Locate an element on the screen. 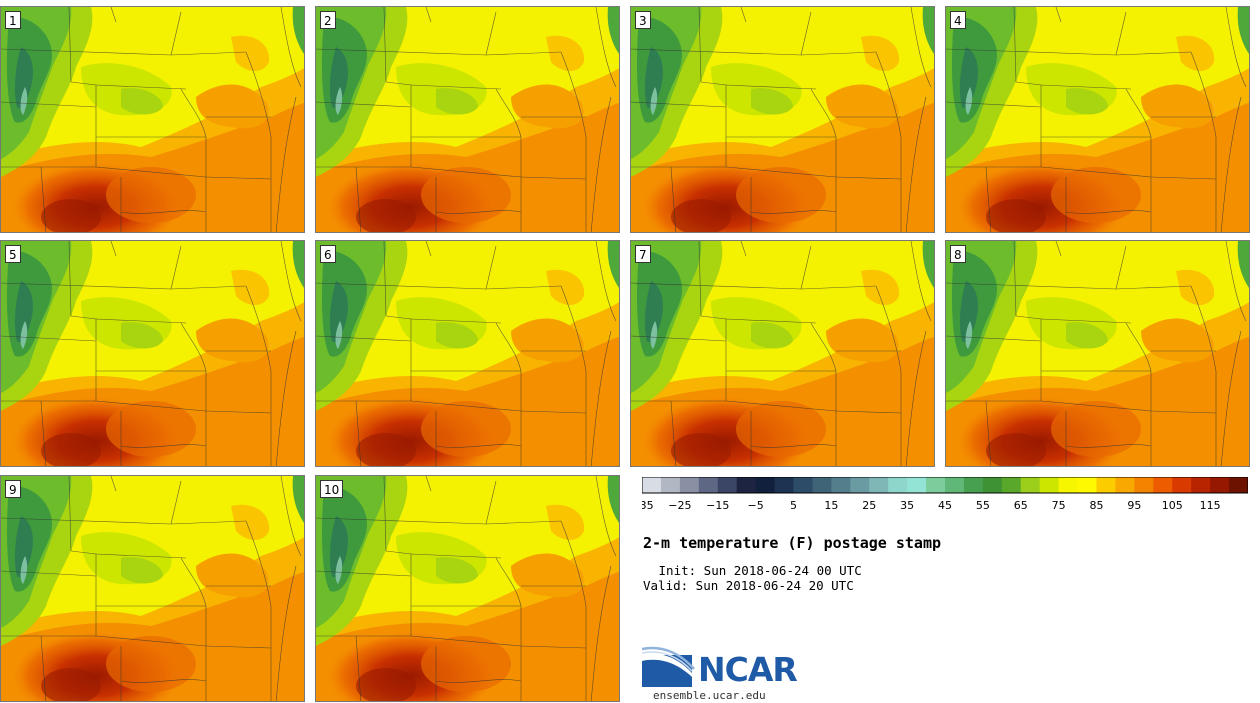  ncar-logo-text: NCAR is located at coordinates (748, 669).